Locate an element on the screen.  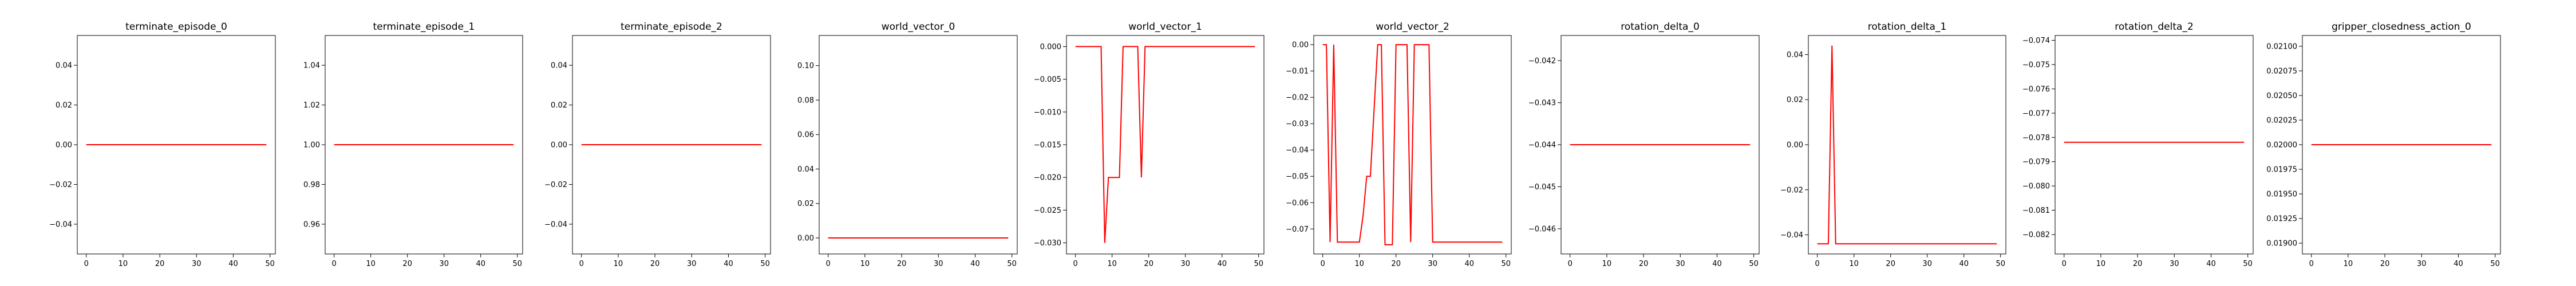
y-tick-label: −0.05 is located at coordinates (1297, 177).